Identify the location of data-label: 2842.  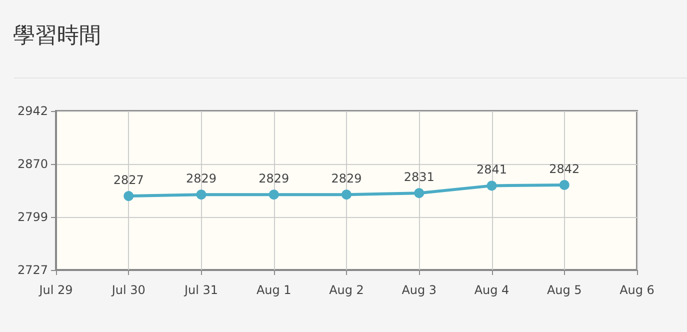
(564, 169).